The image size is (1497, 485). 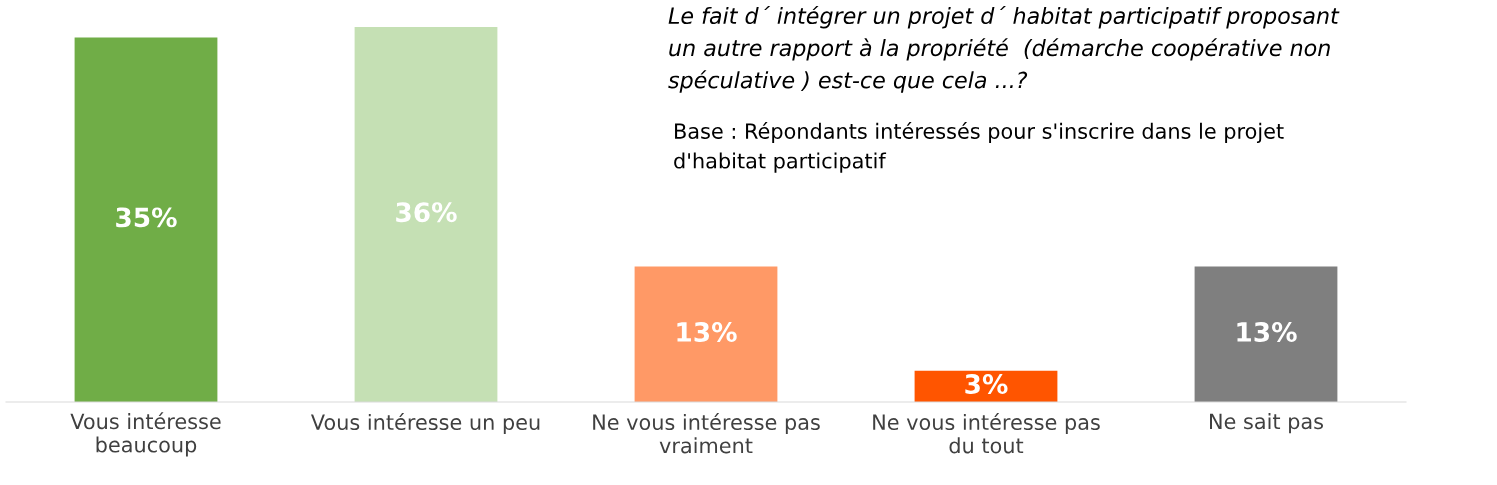 I want to click on x-tick-label: Ne vous intéresse pas du tout, so click(x=986, y=433).